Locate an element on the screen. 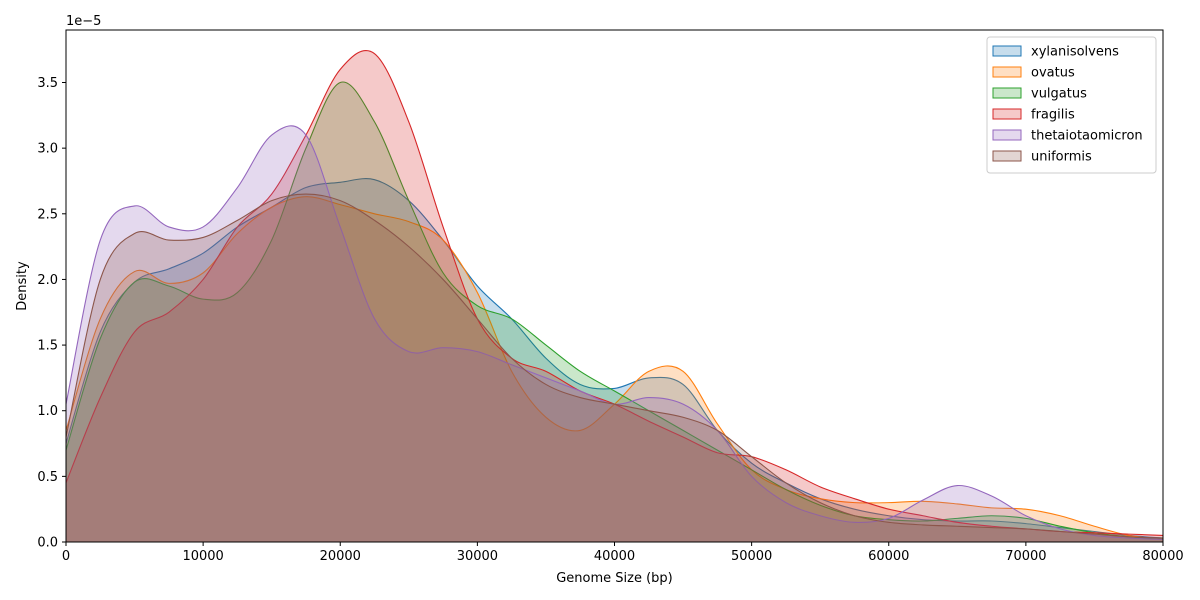  y-tick-label: 2.5 is located at coordinates (47, 214).